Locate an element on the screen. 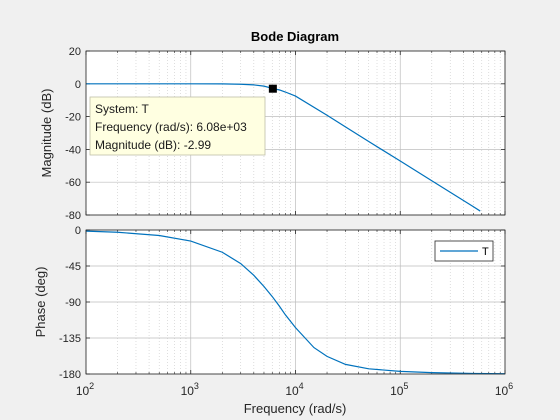  data-tip-box is located at coordinates (177, 126).